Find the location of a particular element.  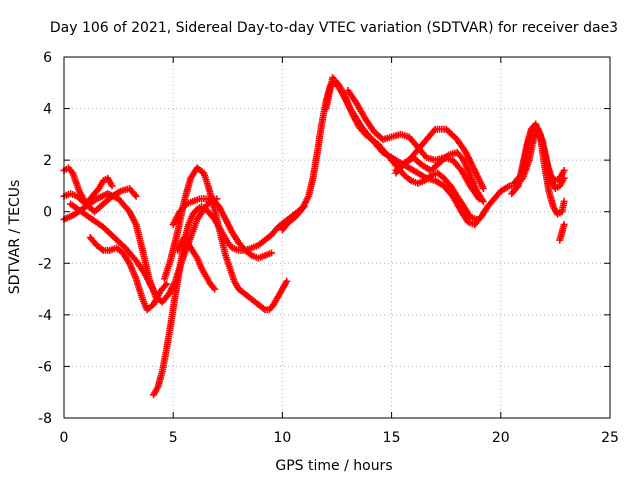

x-tick-label: 10 is located at coordinates (282, 438).